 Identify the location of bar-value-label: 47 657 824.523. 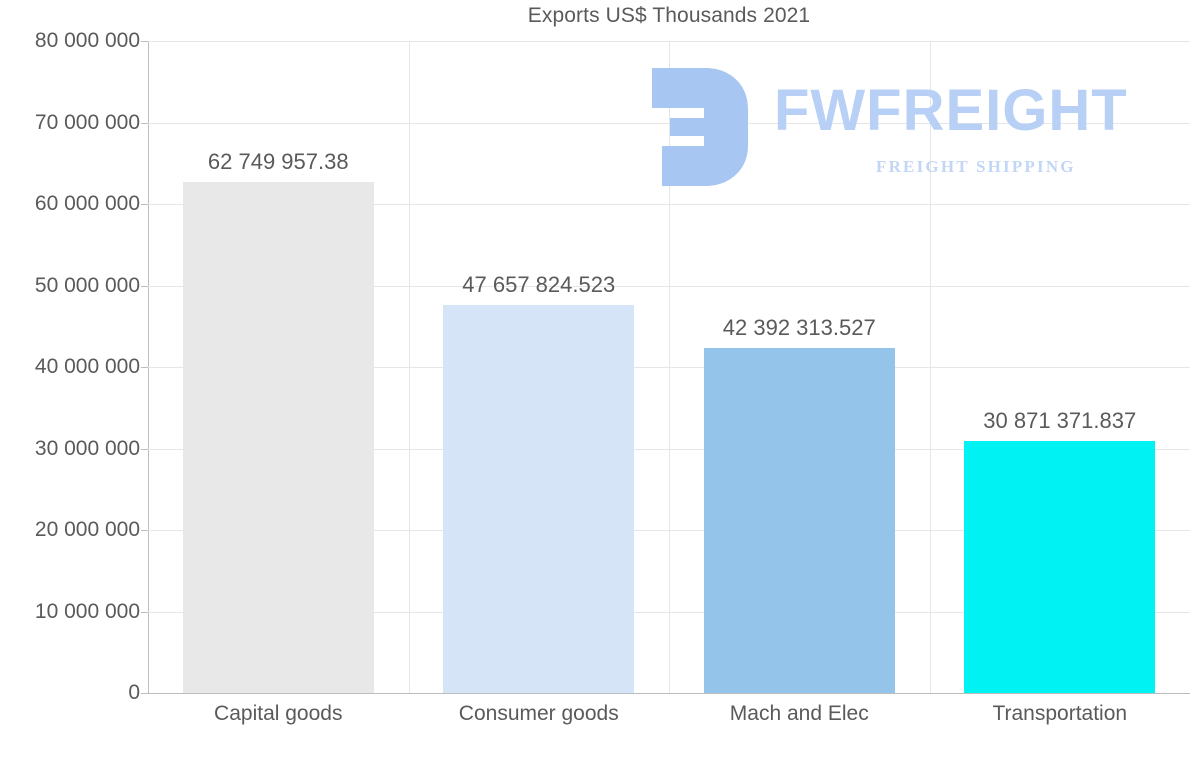
(539, 284).